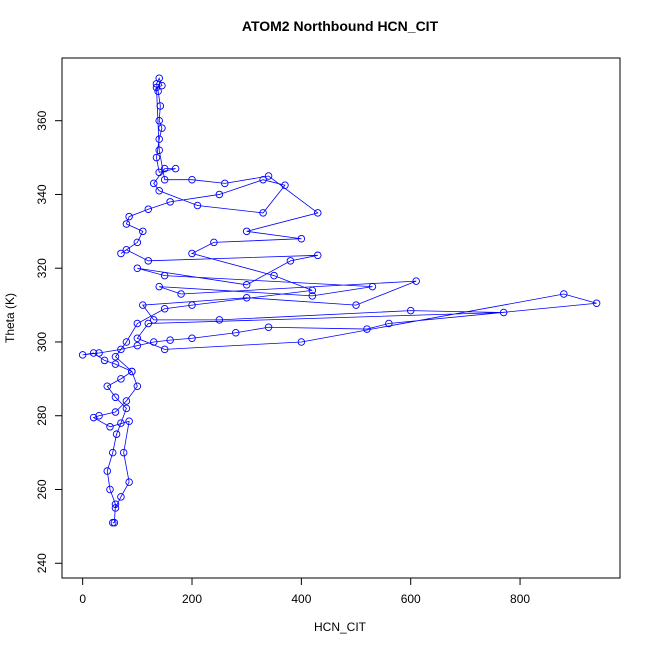 The height and width of the screenshot is (655, 650). I want to click on x-tick-label: 600, so click(411, 599).